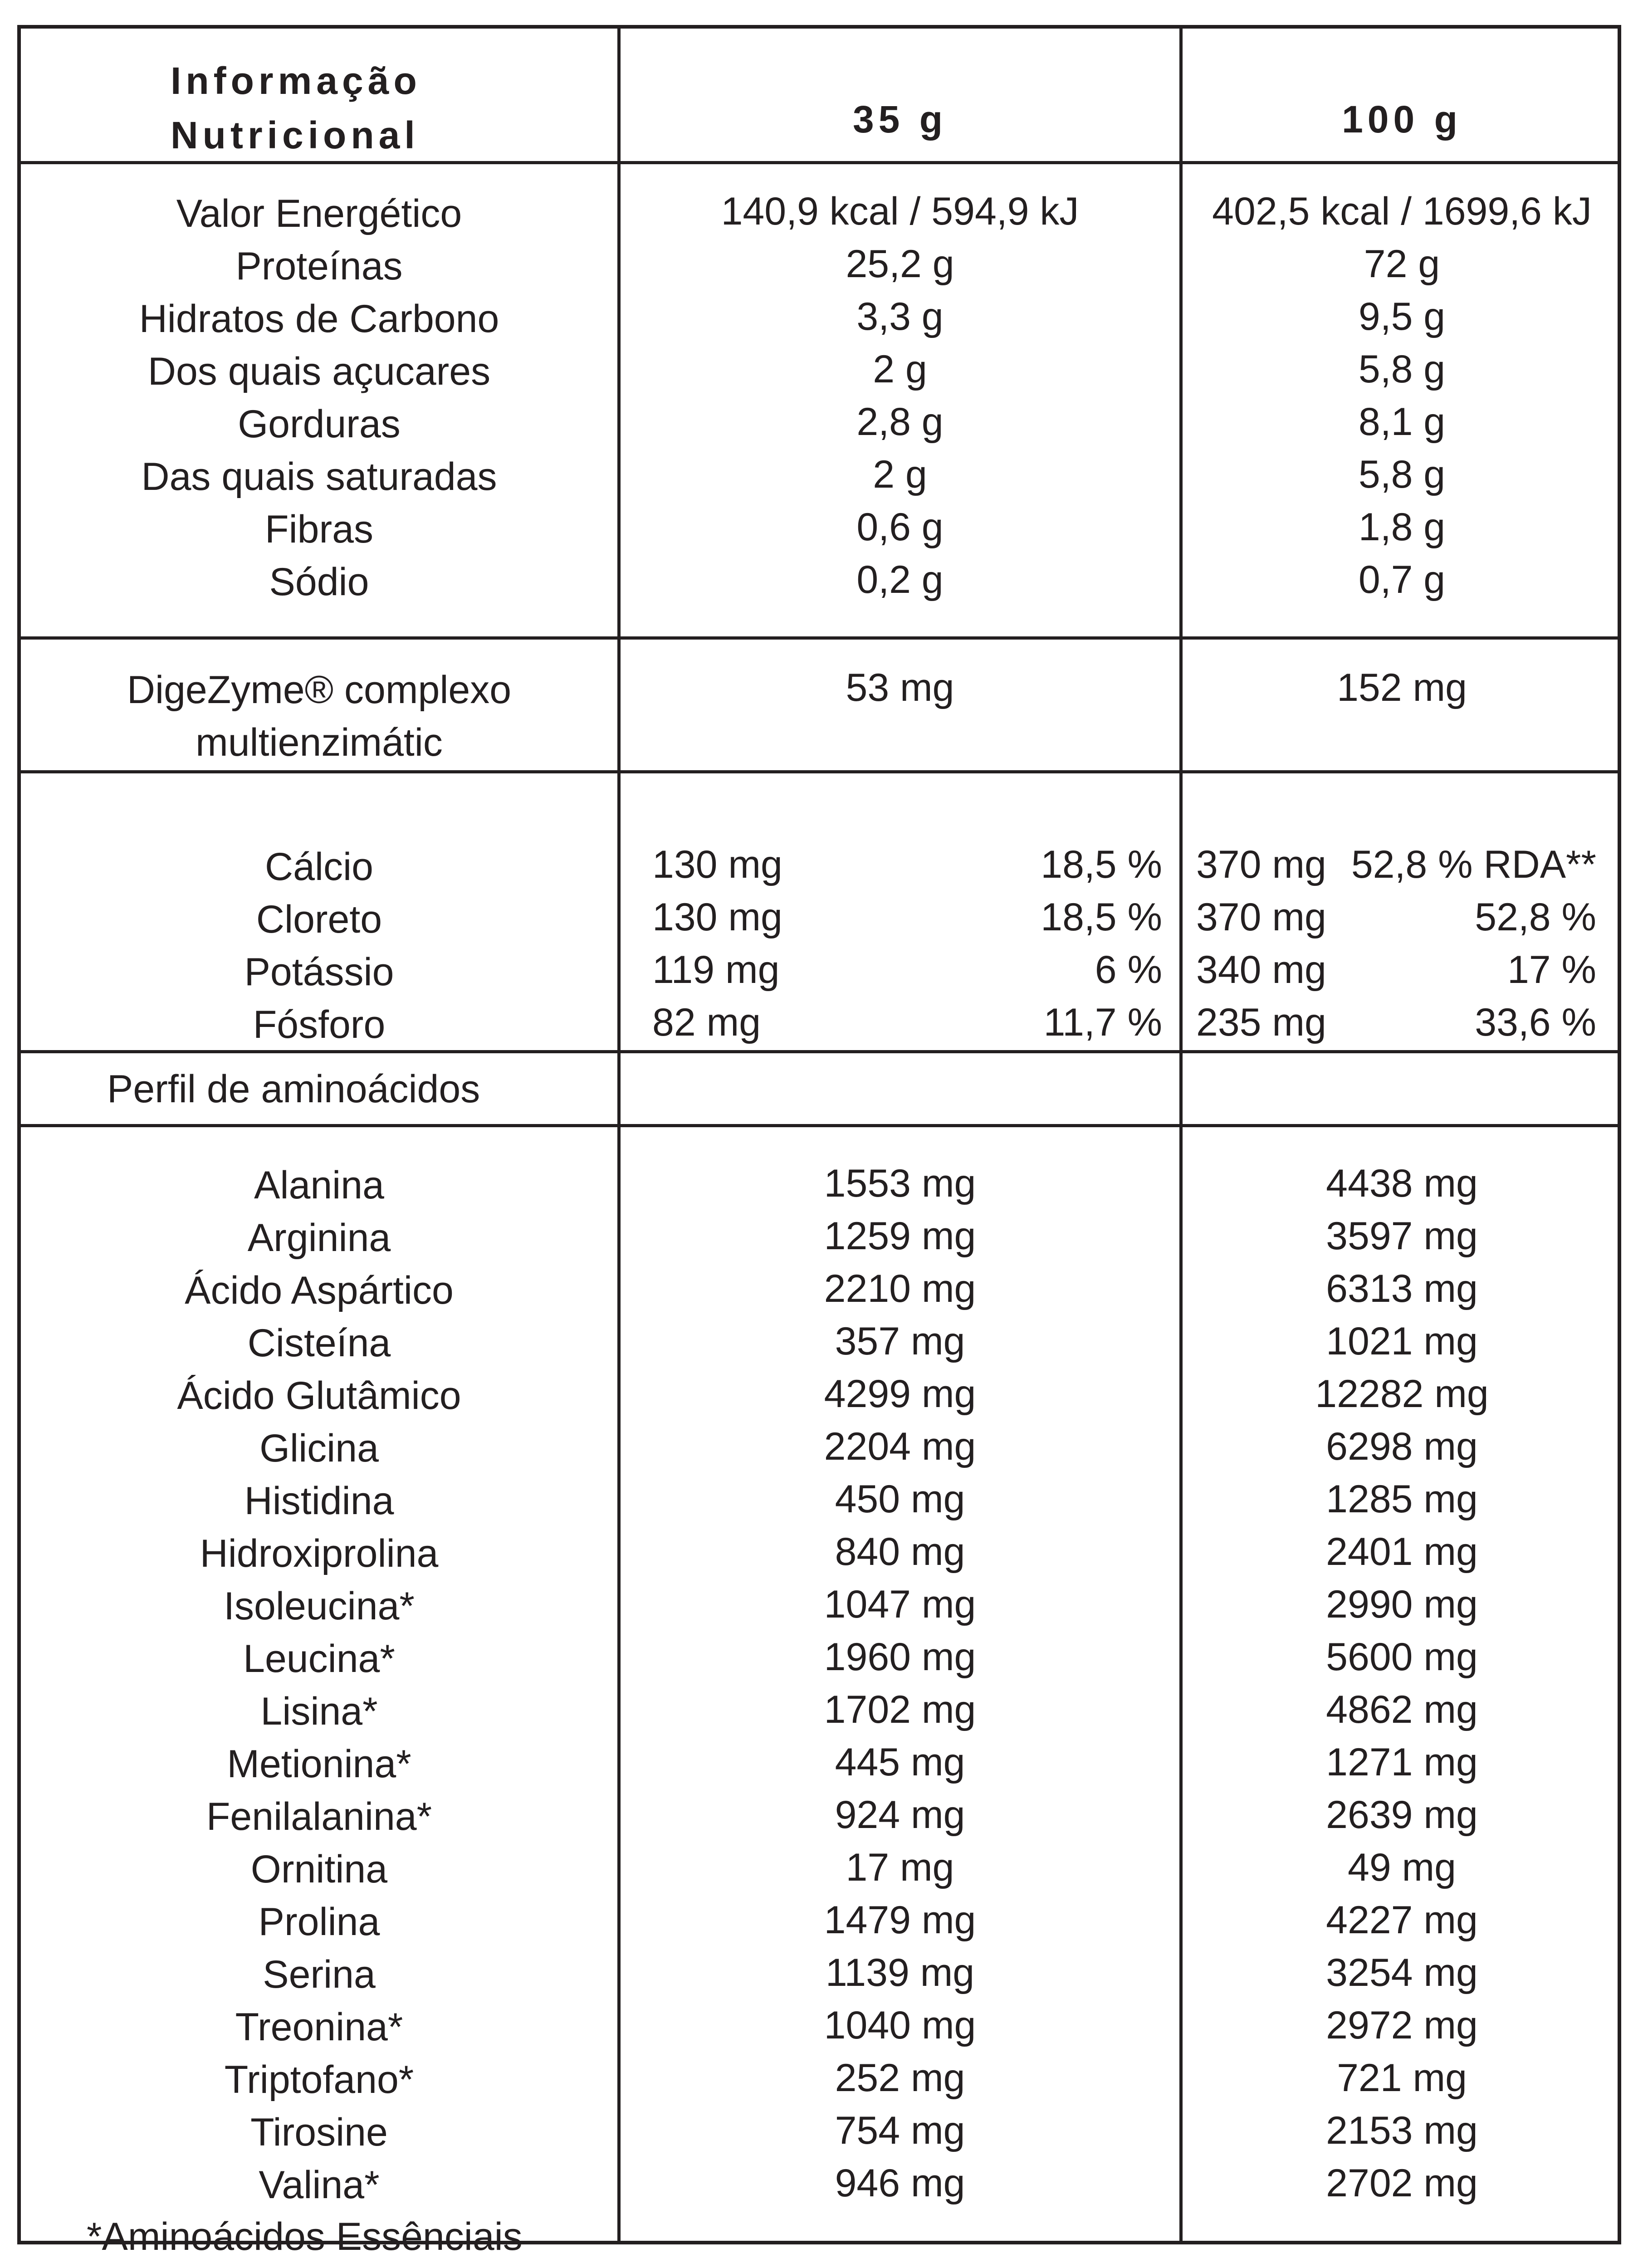 The image size is (1638, 2268). I want to click on amino-acid-value-100g: 2972 mg, so click(1402, 2025).